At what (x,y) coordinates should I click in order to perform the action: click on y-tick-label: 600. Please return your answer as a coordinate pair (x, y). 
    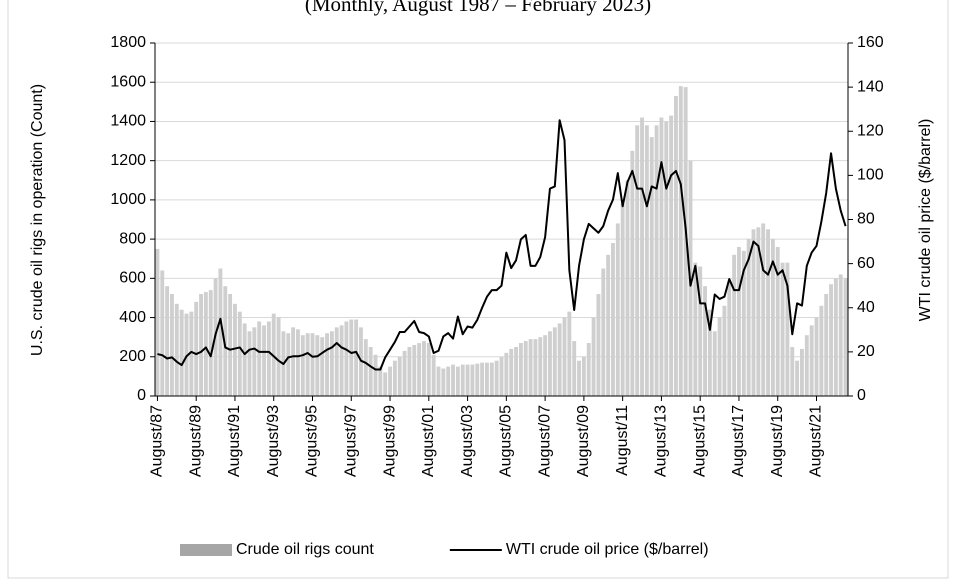
    Looking at the image, I should click on (132, 278).